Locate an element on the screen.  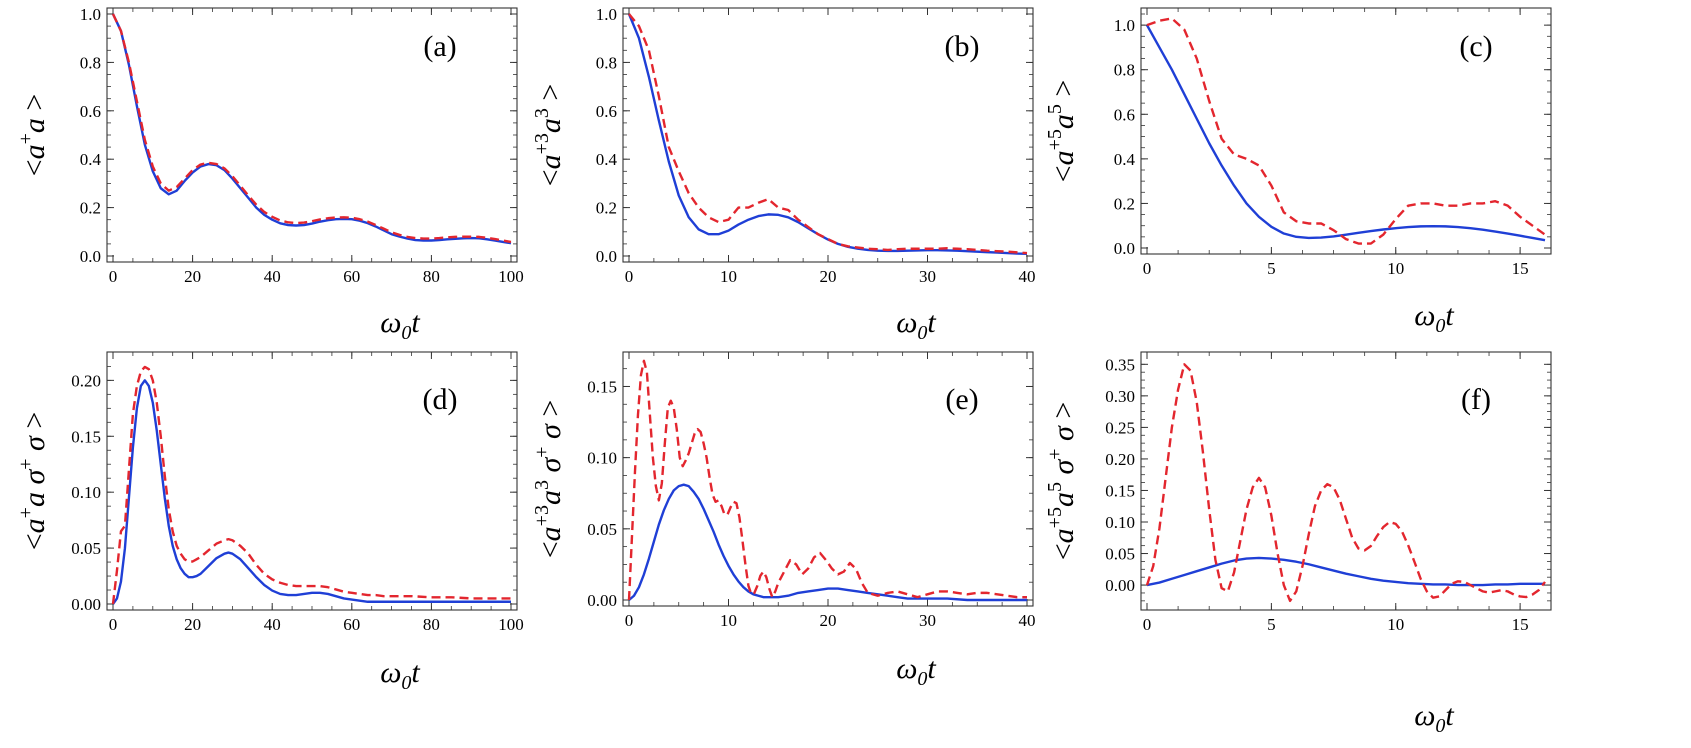
x-tick-label: 40 is located at coordinates (272, 276).